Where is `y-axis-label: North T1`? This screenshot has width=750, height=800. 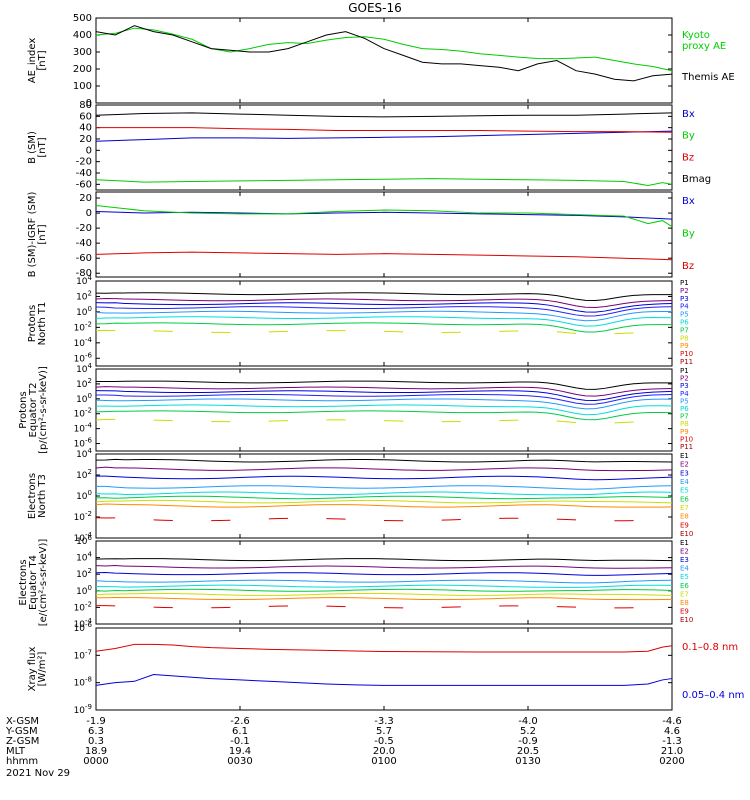
y-axis-label: North T1 is located at coordinates (42, 324).